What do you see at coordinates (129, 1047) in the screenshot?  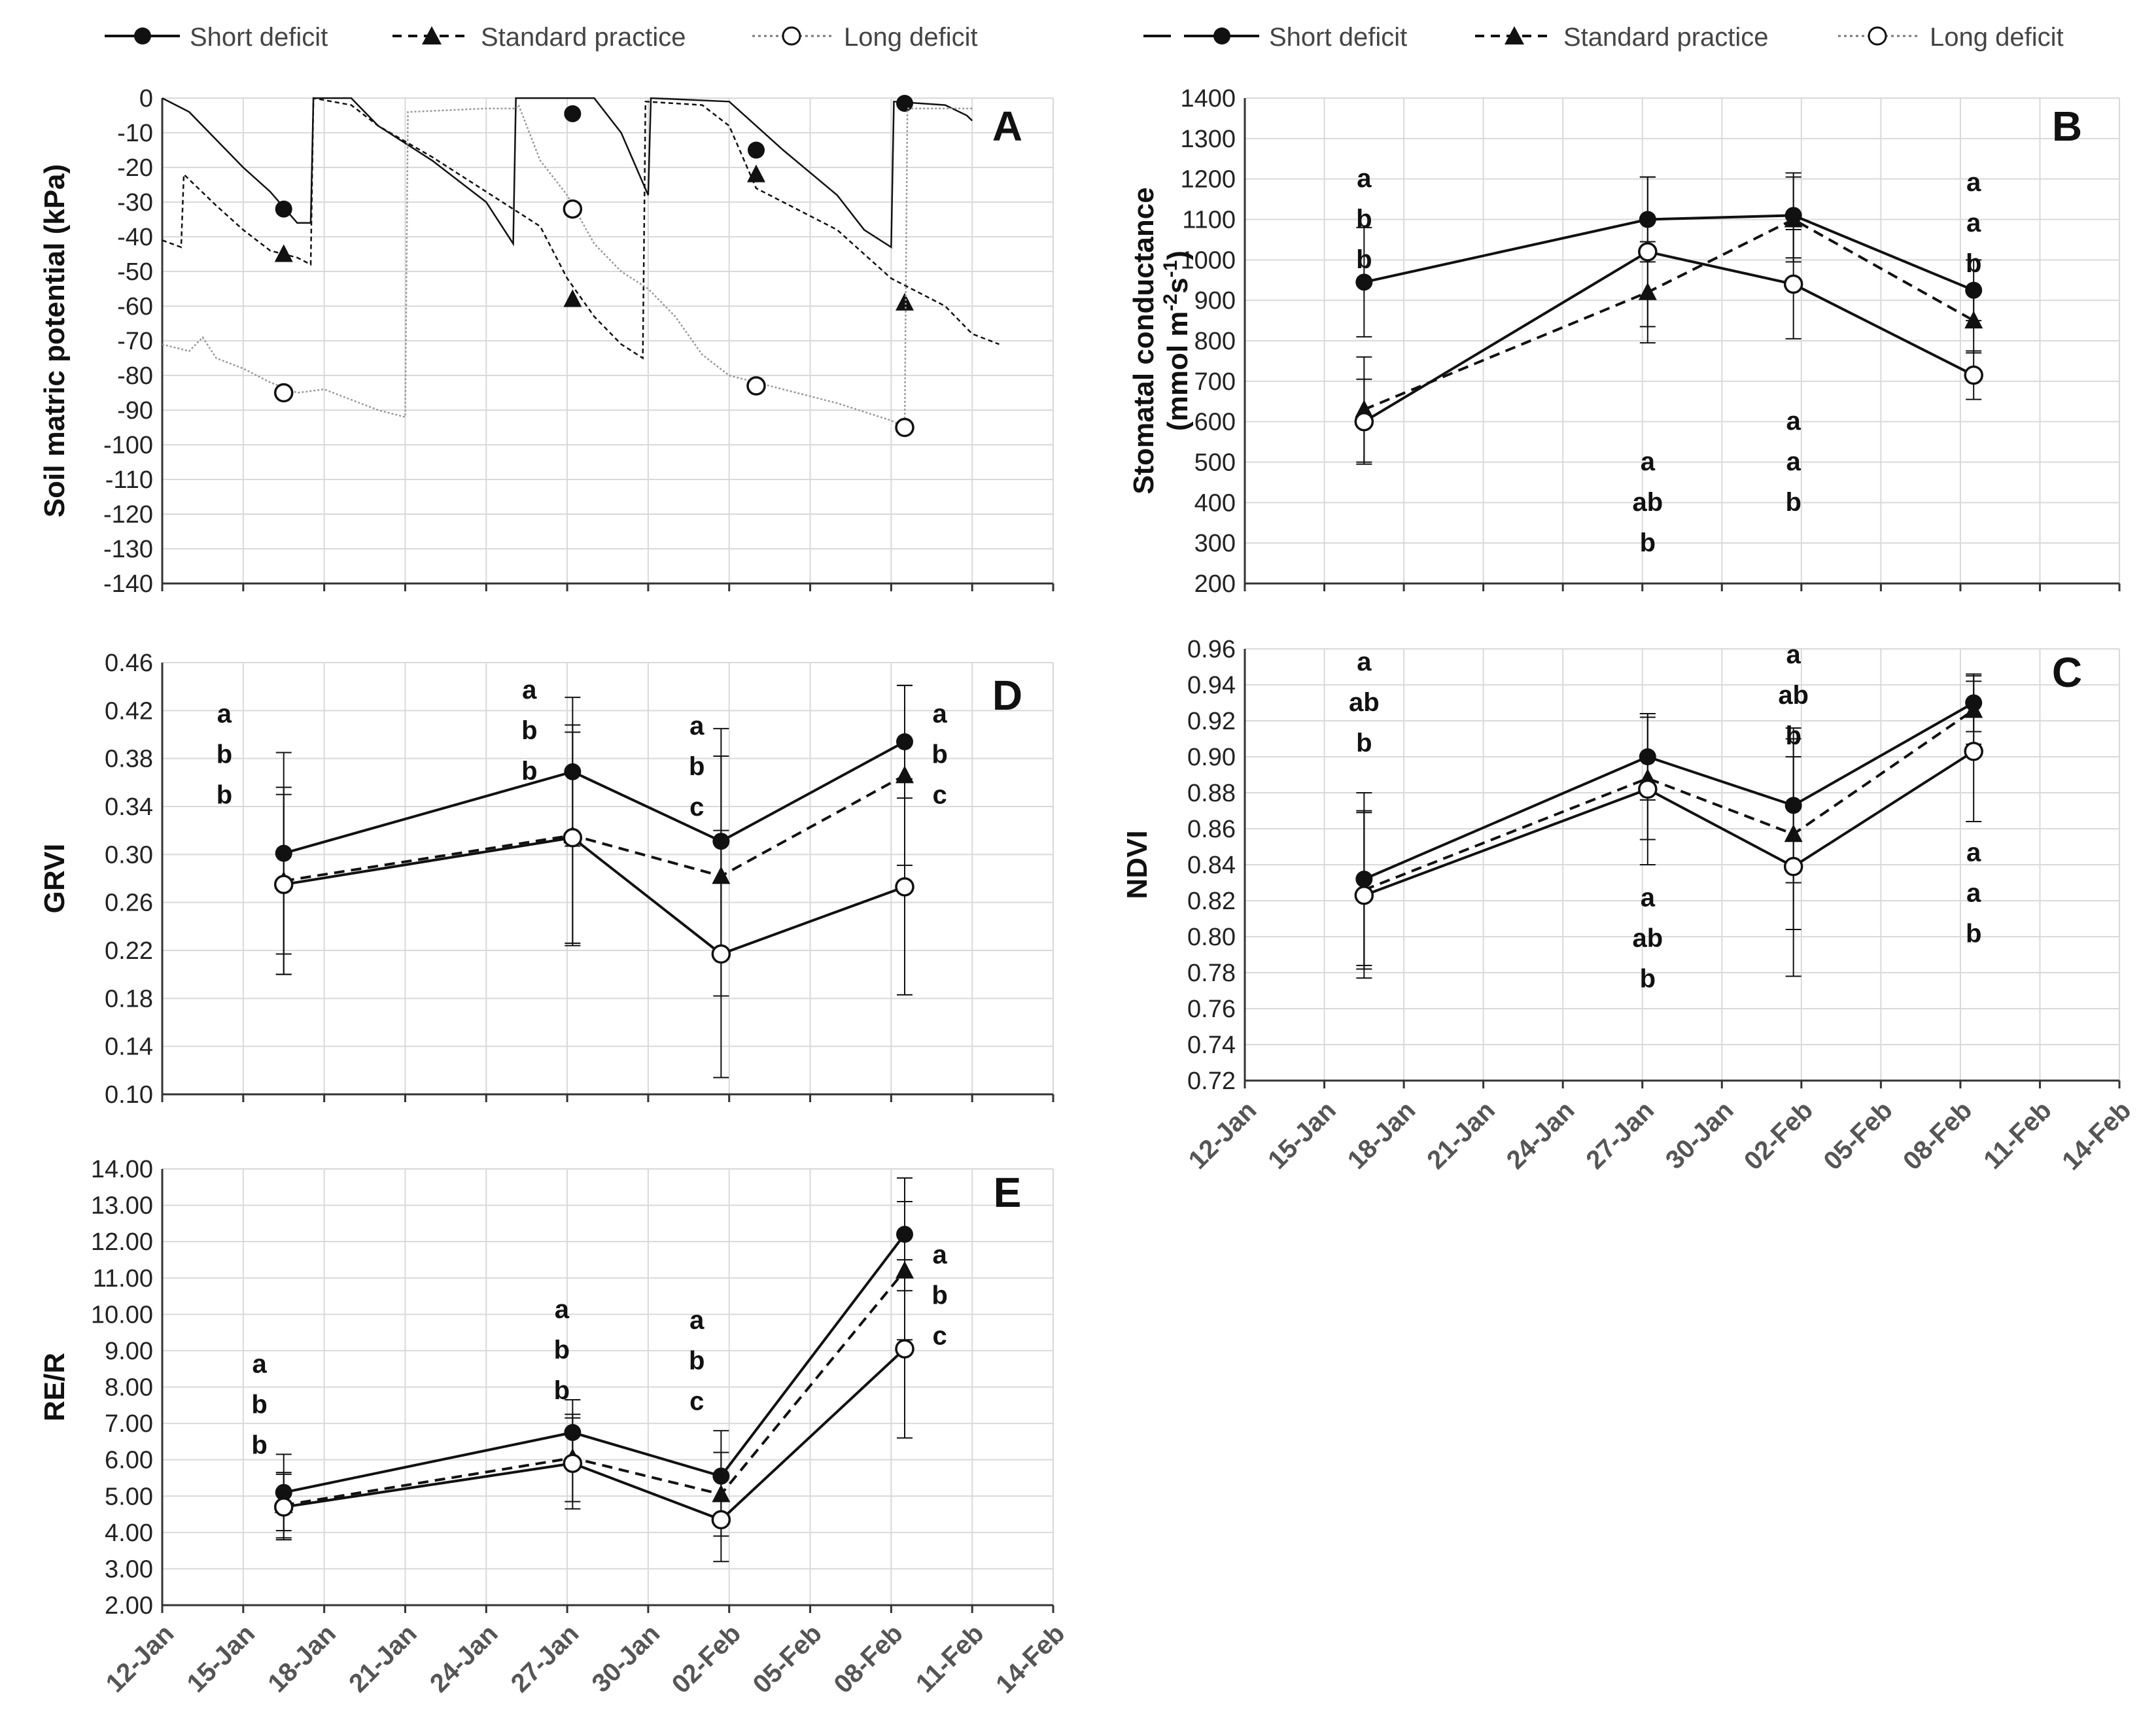 I see `y-tick-label: 0.14` at bounding box center [129, 1047].